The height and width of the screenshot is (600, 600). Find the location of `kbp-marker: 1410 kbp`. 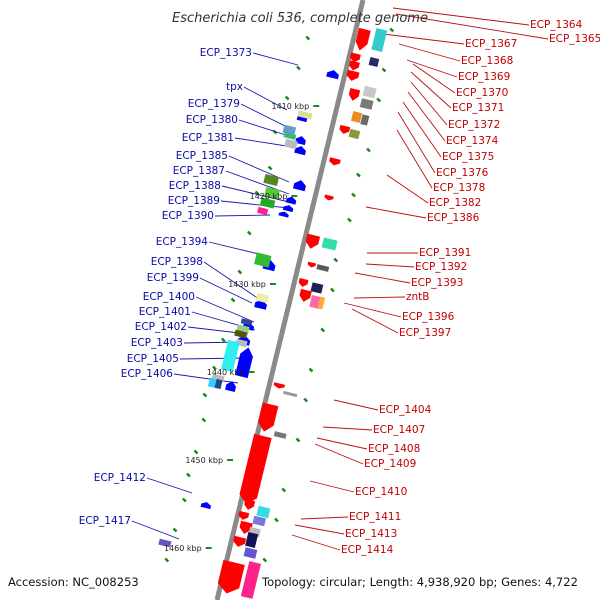

kbp-marker: 1410 kbp is located at coordinates (291, 106).